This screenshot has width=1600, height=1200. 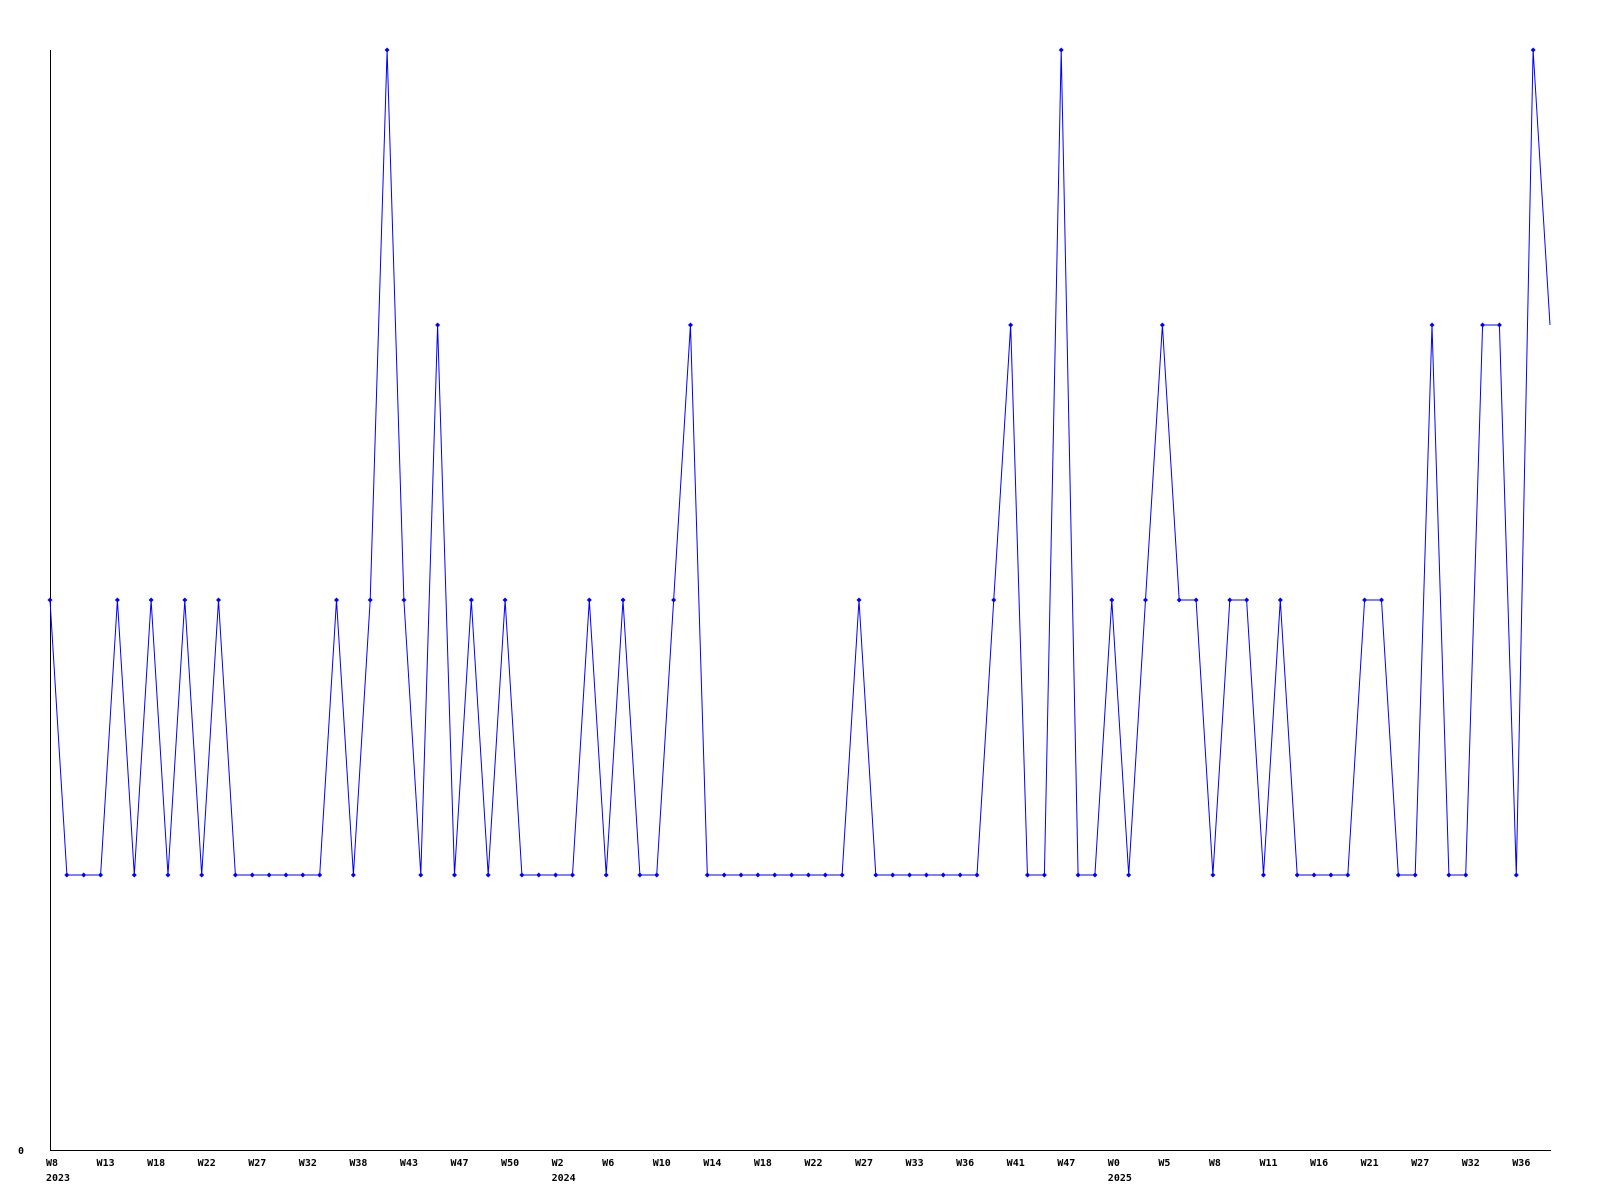 I want to click on x-tick-label: W13, so click(x=106, y=1163).